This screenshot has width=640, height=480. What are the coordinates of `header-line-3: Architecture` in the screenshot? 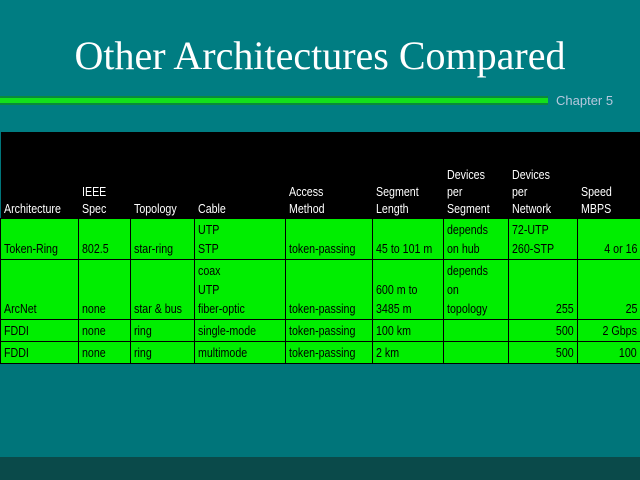 It's located at (40, 208).